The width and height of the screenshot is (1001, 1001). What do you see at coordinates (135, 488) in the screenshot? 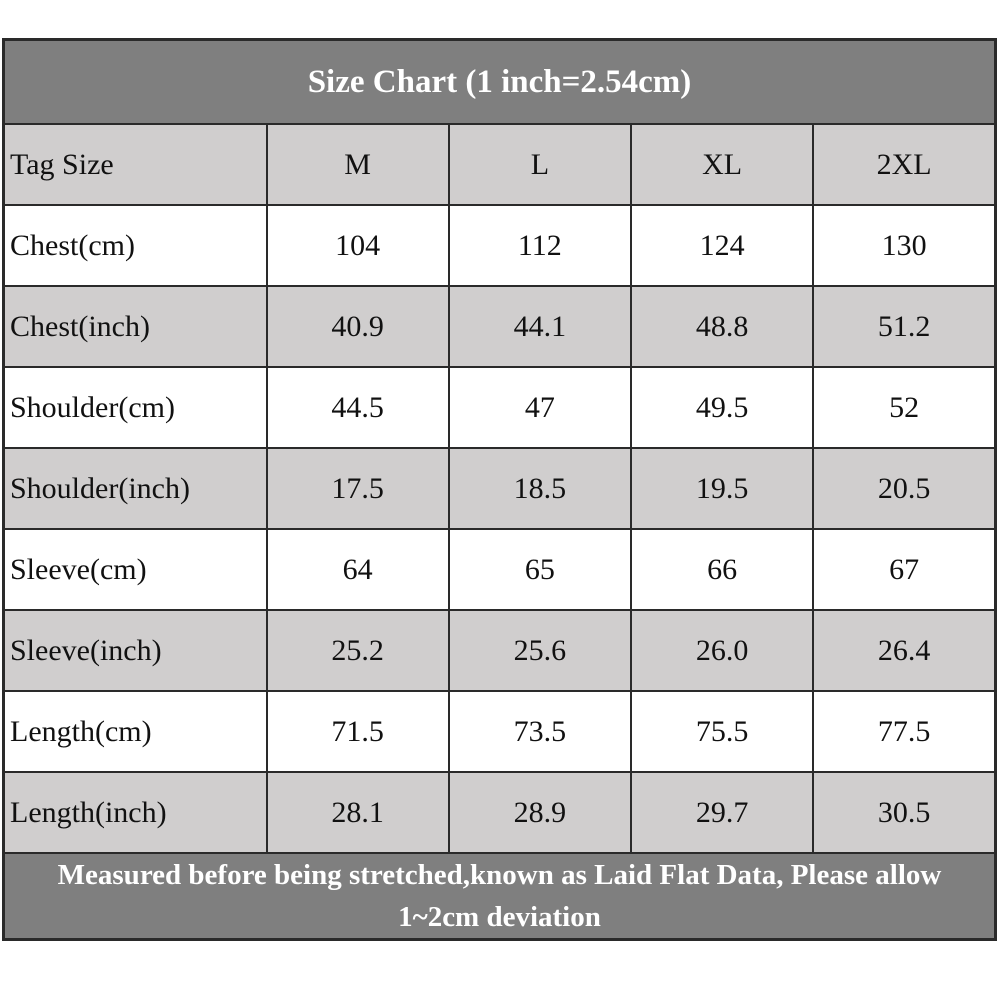
I see `row-label: Shoulder(inch)` at bounding box center [135, 488].